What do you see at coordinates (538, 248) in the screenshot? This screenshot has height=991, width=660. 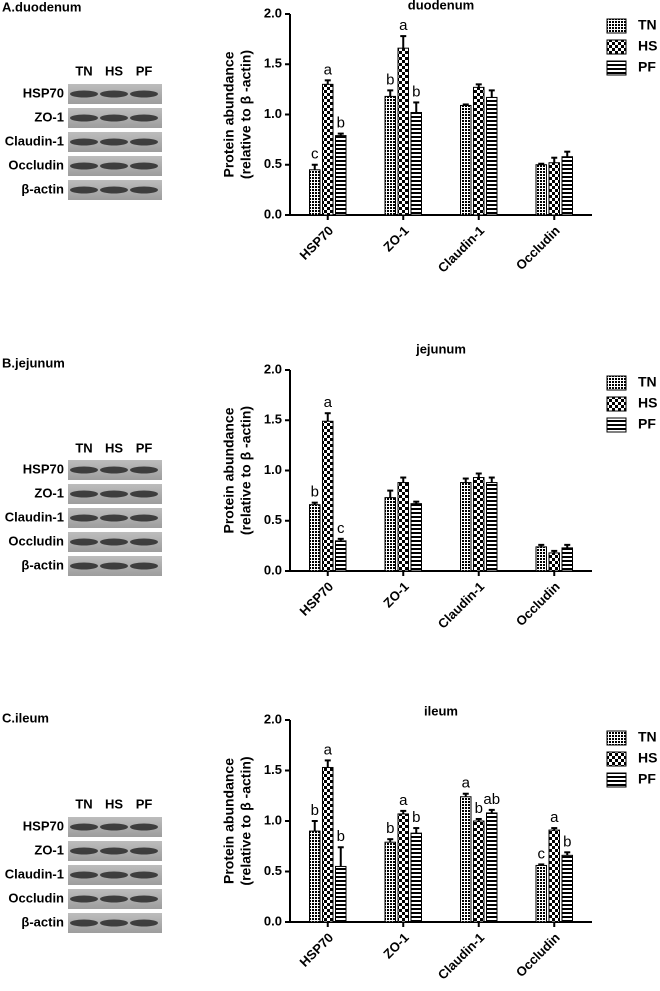 I see `x-tick-label: Occludin` at bounding box center [538, 248].